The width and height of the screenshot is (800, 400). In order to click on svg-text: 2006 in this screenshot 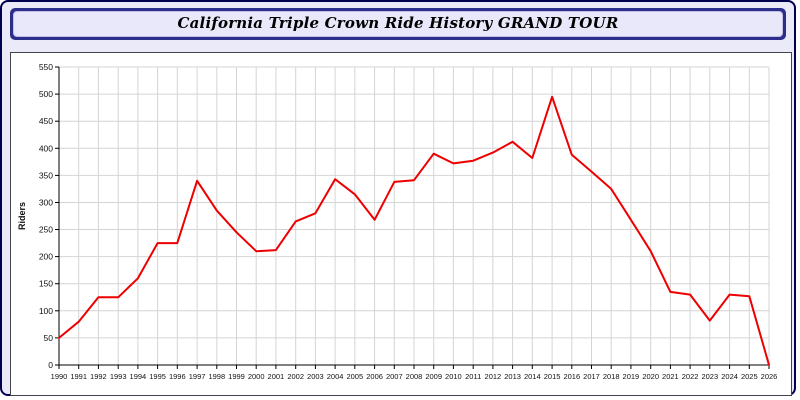, I will do `click(374, 376)`.